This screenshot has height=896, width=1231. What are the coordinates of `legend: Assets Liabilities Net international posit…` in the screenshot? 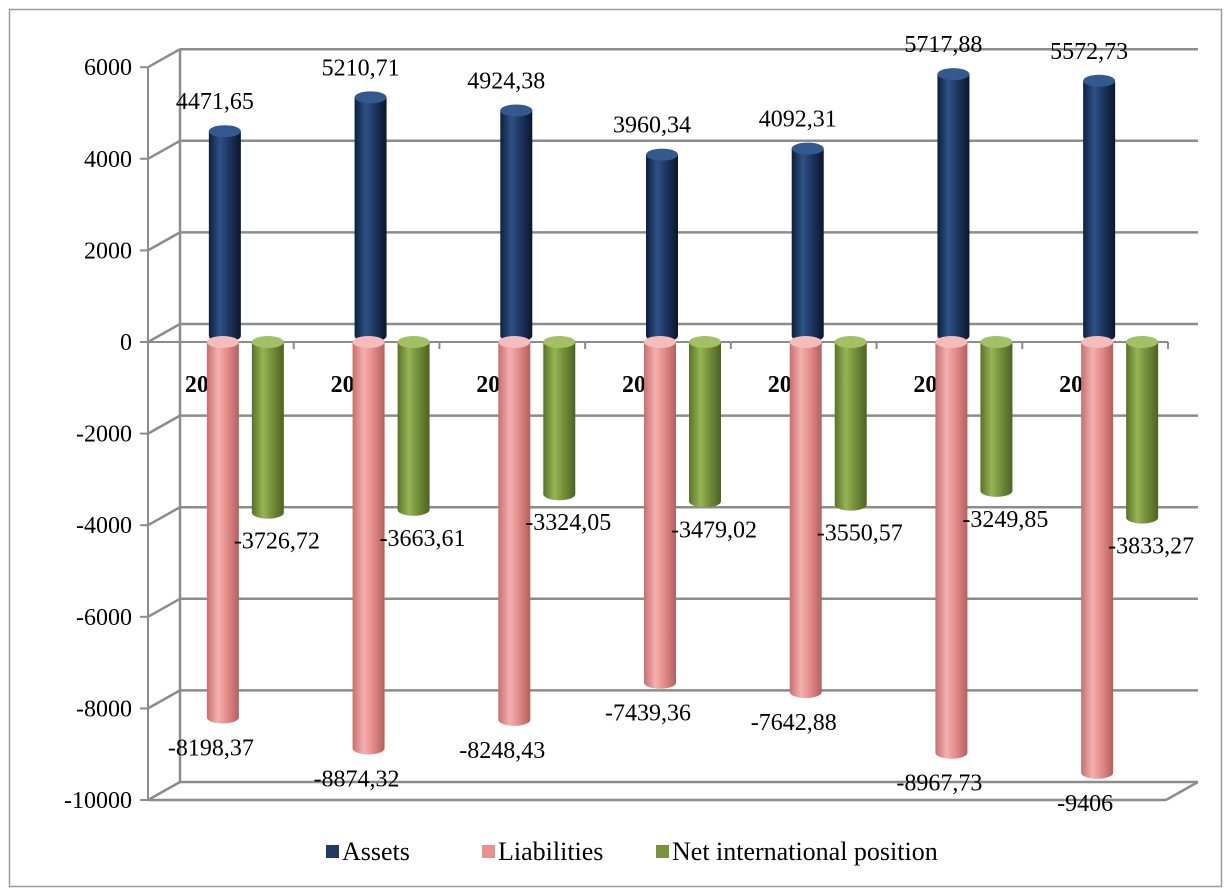 It's located at (632, 851).